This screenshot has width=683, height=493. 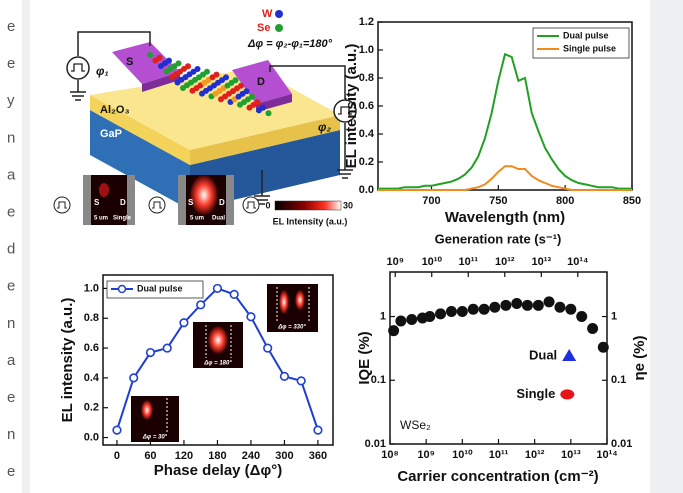 What do you see at coordinates (581, 43) in the screenshot?
I see `legend-box` at bounding box center [581, 43].